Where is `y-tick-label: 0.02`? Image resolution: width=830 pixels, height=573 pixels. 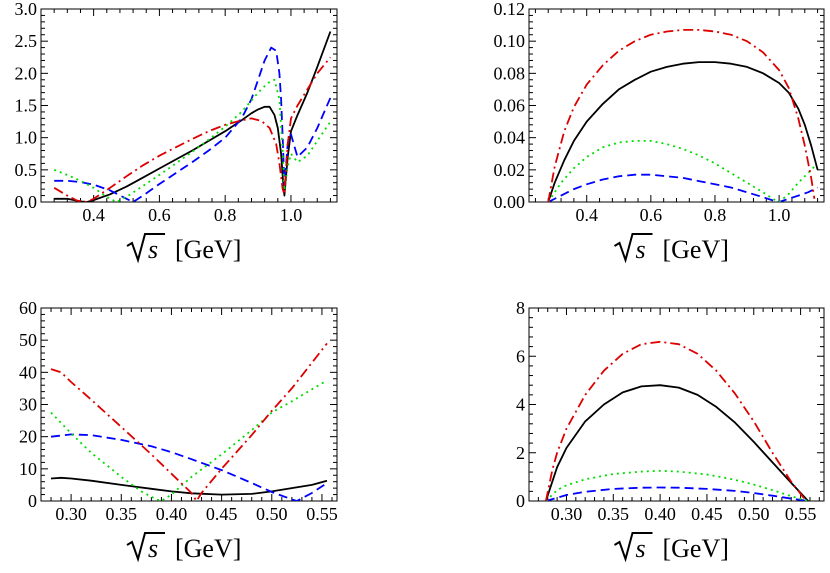
y-tick-label: 0.02 is located at coordinates (510, 170).